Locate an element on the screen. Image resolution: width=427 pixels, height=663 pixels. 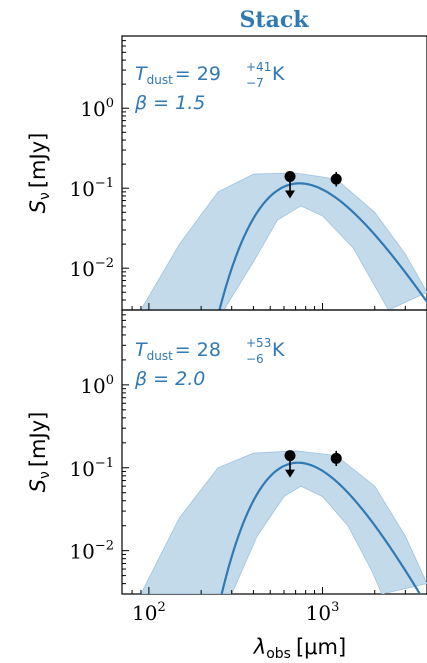
chart-title: Stack is located at coordinates (275, 20).